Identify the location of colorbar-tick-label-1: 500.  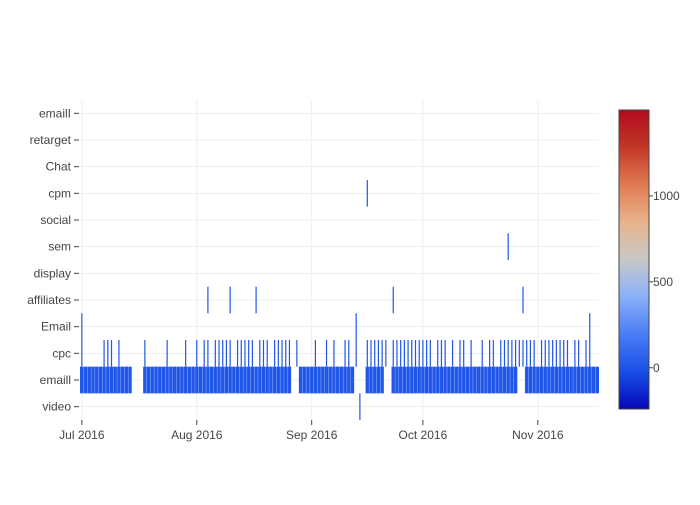
(663, 282).